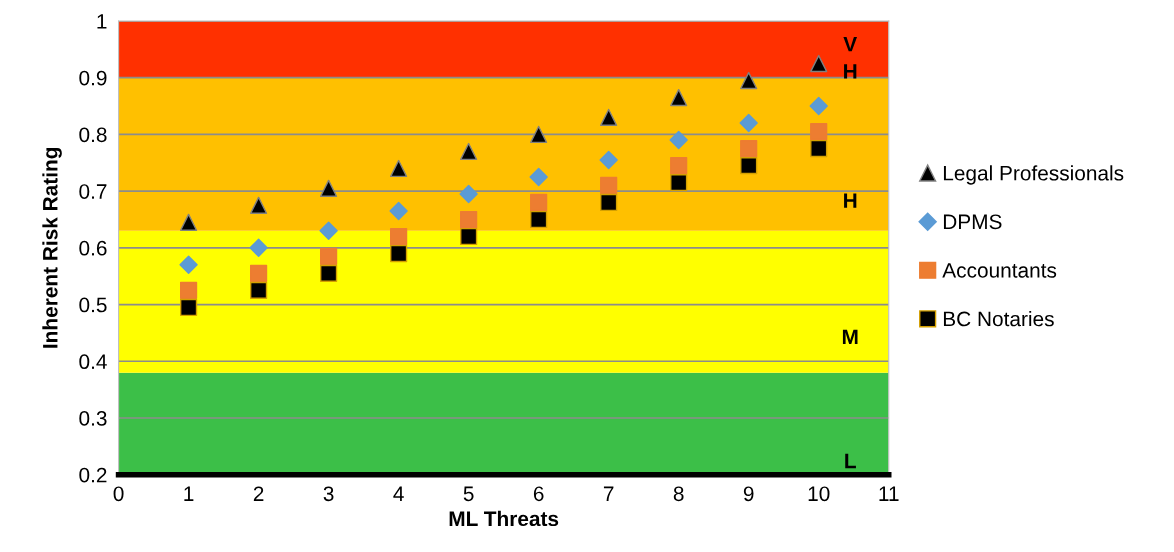 The width and height of the screenshot is (1174, 552). Describe the element at coordinates (504, 518) in the screenshot. I see `x-axis-title: ML Threats` at that location.